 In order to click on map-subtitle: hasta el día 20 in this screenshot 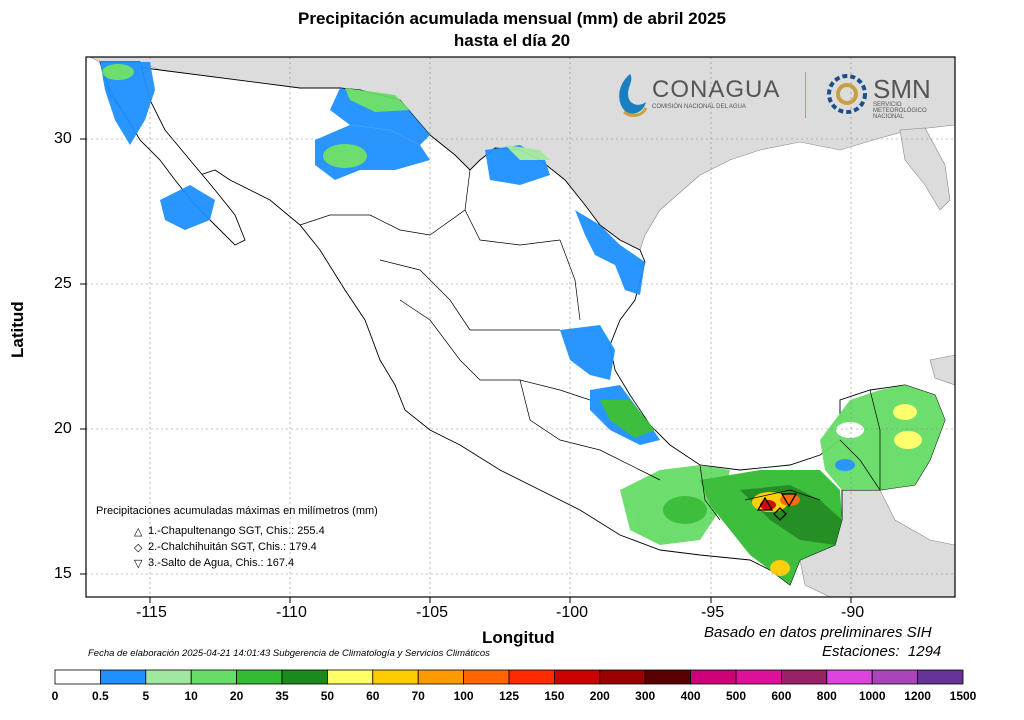, I will do `click(512, 40)`.